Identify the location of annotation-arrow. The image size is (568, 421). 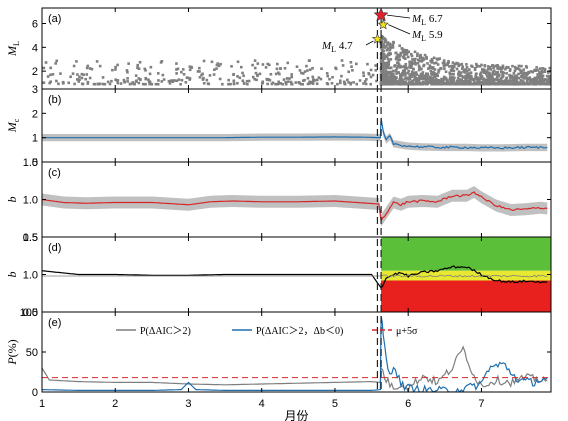
(399, 16).